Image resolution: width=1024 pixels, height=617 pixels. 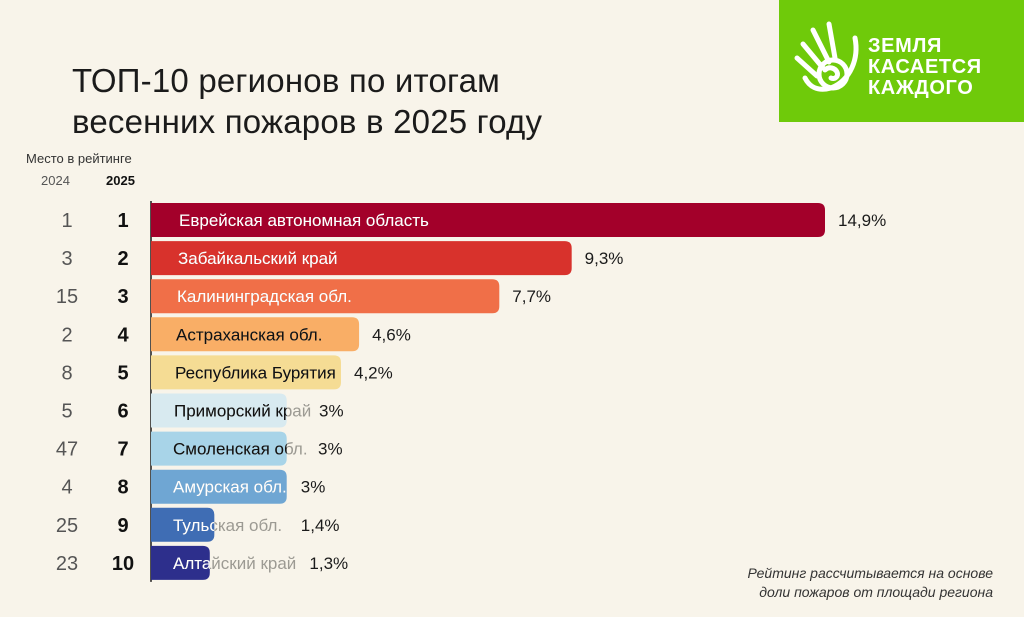 I want to click on year-2025-header: 2025, so click(x=120, y=180).